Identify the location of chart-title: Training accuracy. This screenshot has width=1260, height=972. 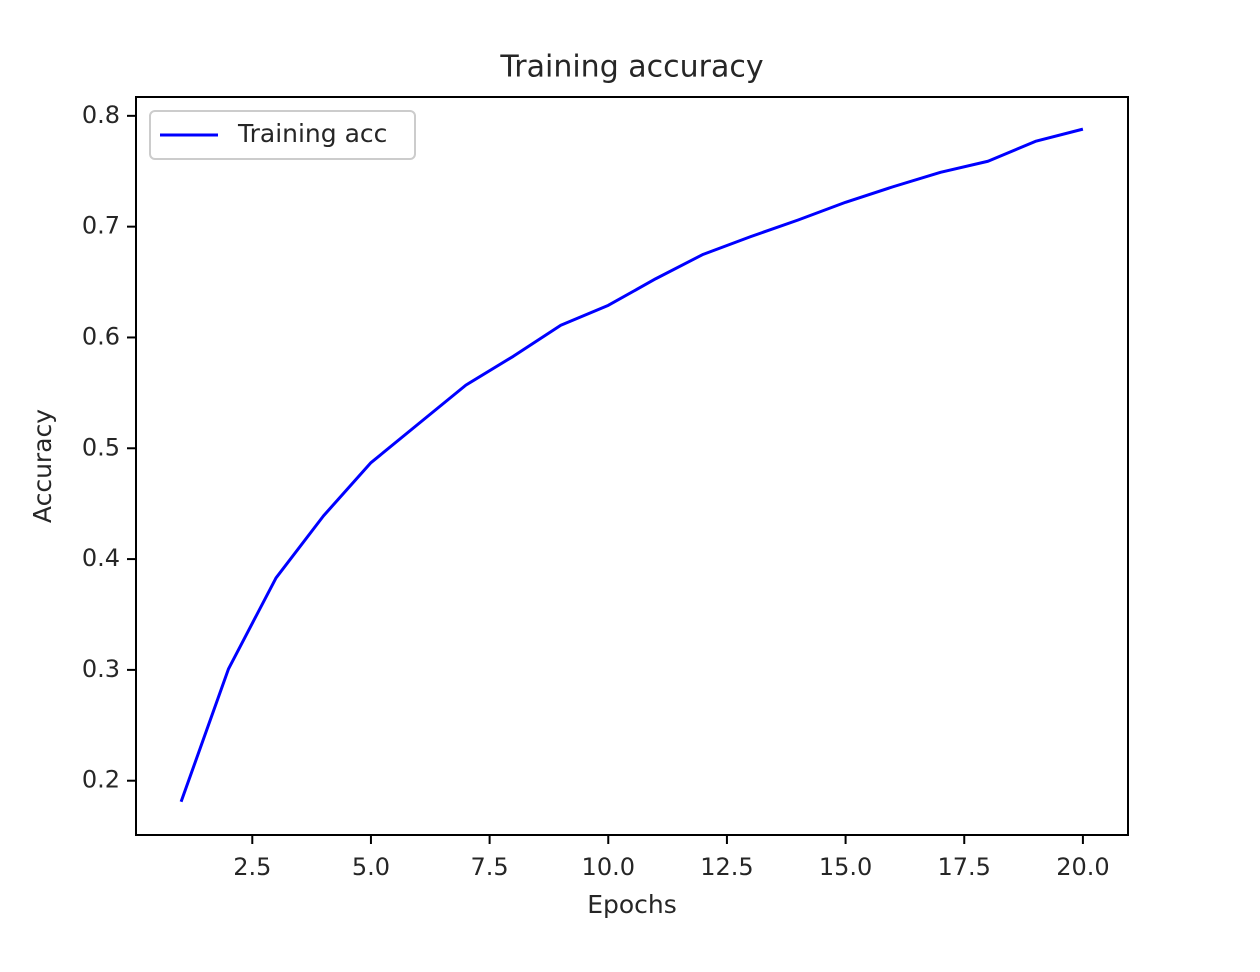
(631, 67).